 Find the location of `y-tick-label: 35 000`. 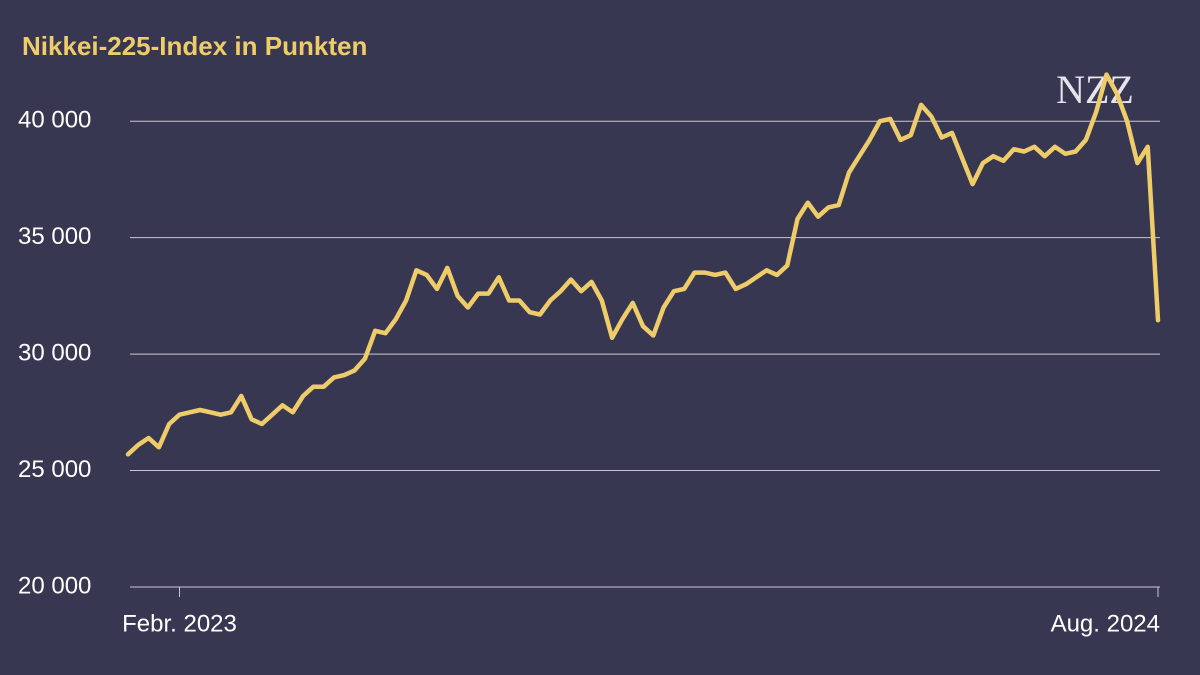

y-tick-label: 35 000 is located at coordinates (54, 236).